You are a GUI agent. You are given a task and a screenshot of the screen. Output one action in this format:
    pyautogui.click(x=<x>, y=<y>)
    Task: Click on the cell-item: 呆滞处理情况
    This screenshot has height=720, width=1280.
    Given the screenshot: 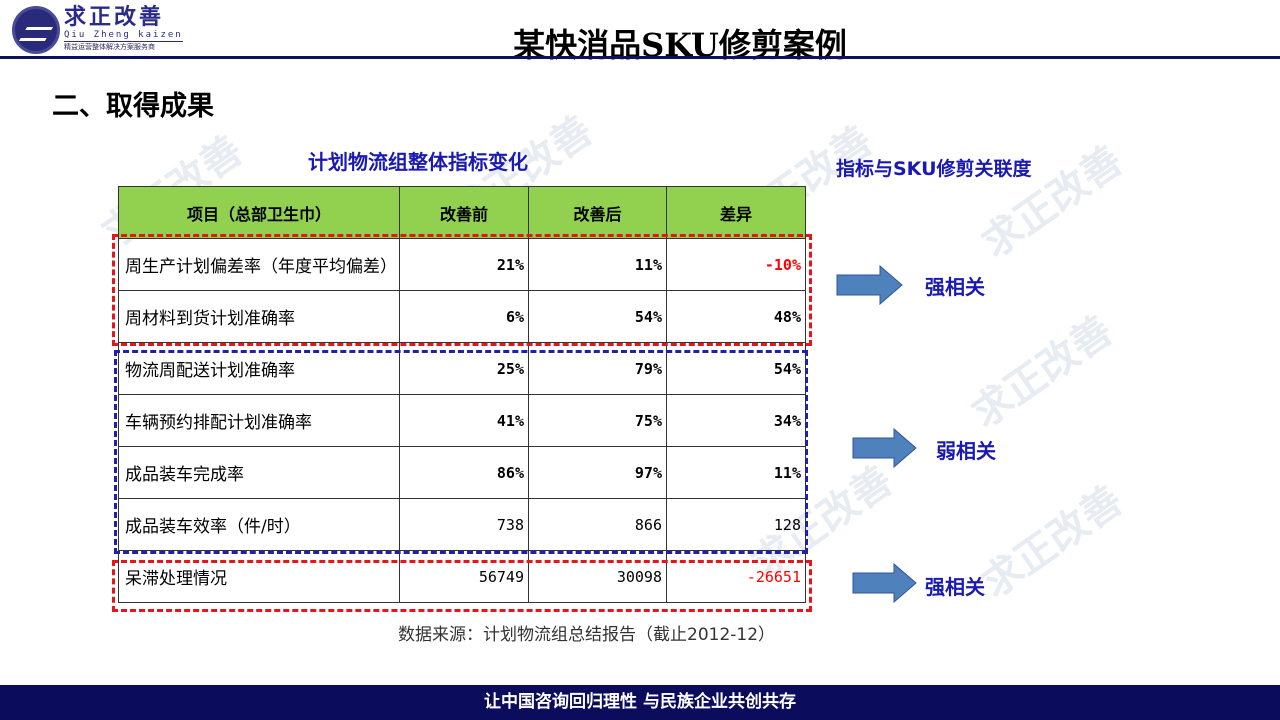 What is the action you would take?
    pyautogui.click(x=259, y=576)
    